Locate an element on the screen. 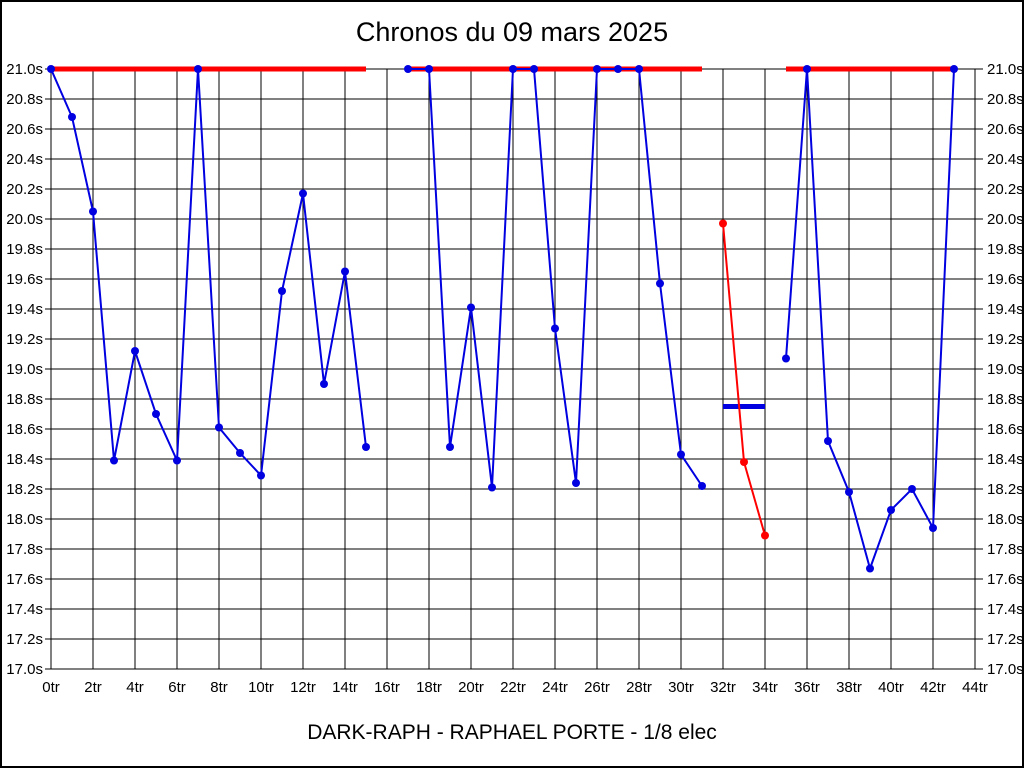 This screenshot has width=1024, height=768. y-axis-label-left: 18.8s is located at coordinates (24, 399).